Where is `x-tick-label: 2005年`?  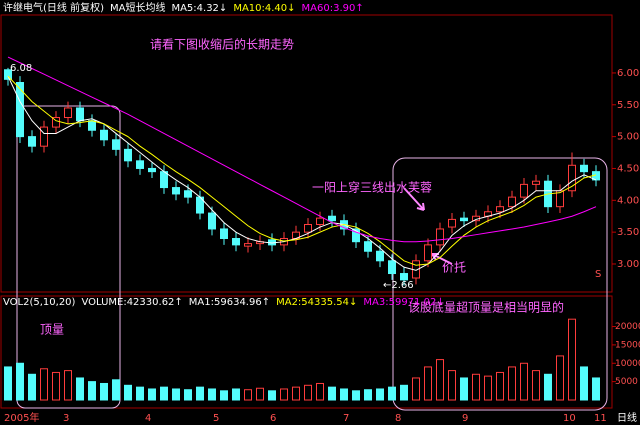
x-tick-label: 2005年 is located at coordinates (21, 417).